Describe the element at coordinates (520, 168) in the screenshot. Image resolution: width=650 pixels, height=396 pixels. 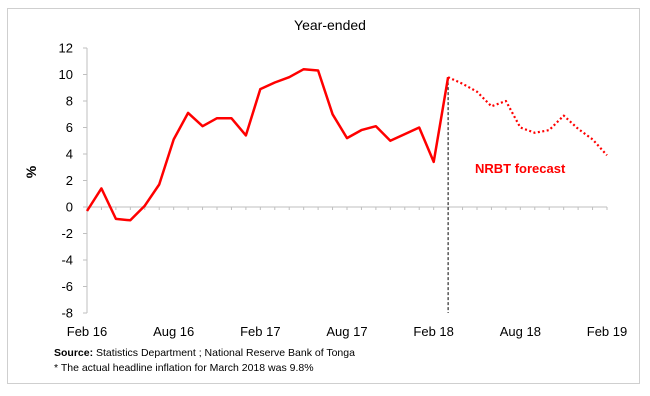
I see `forecast-annotation: NRBT forecast` at that location.